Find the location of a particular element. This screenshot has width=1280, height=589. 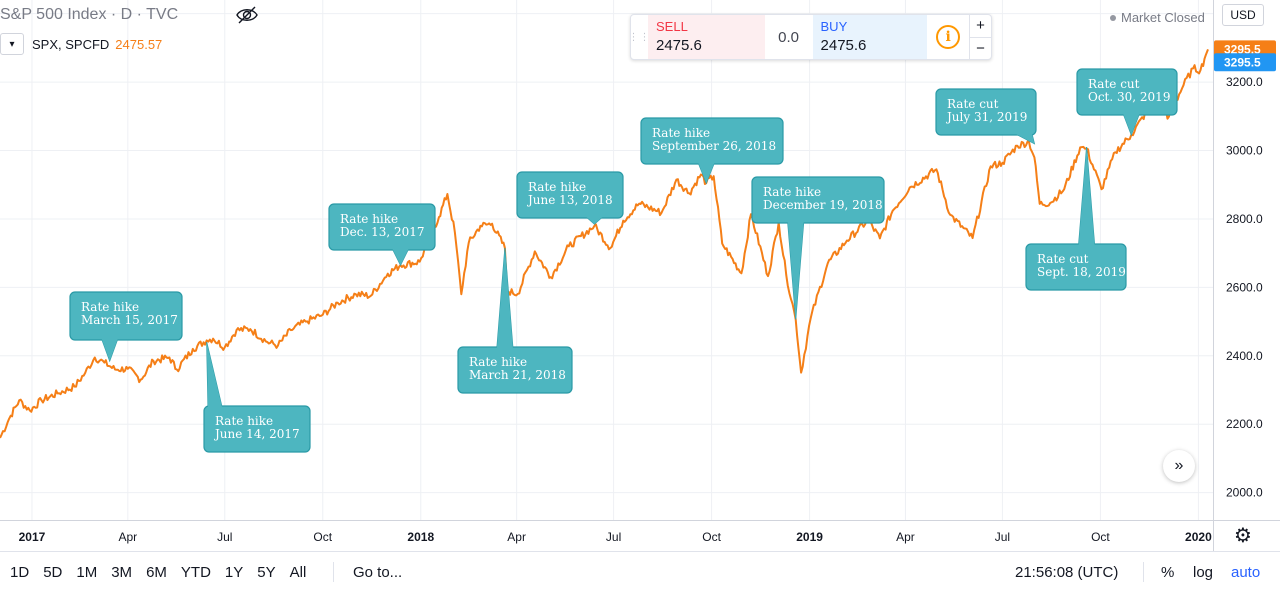

info-icon: i is located at coordinates (948, 37).